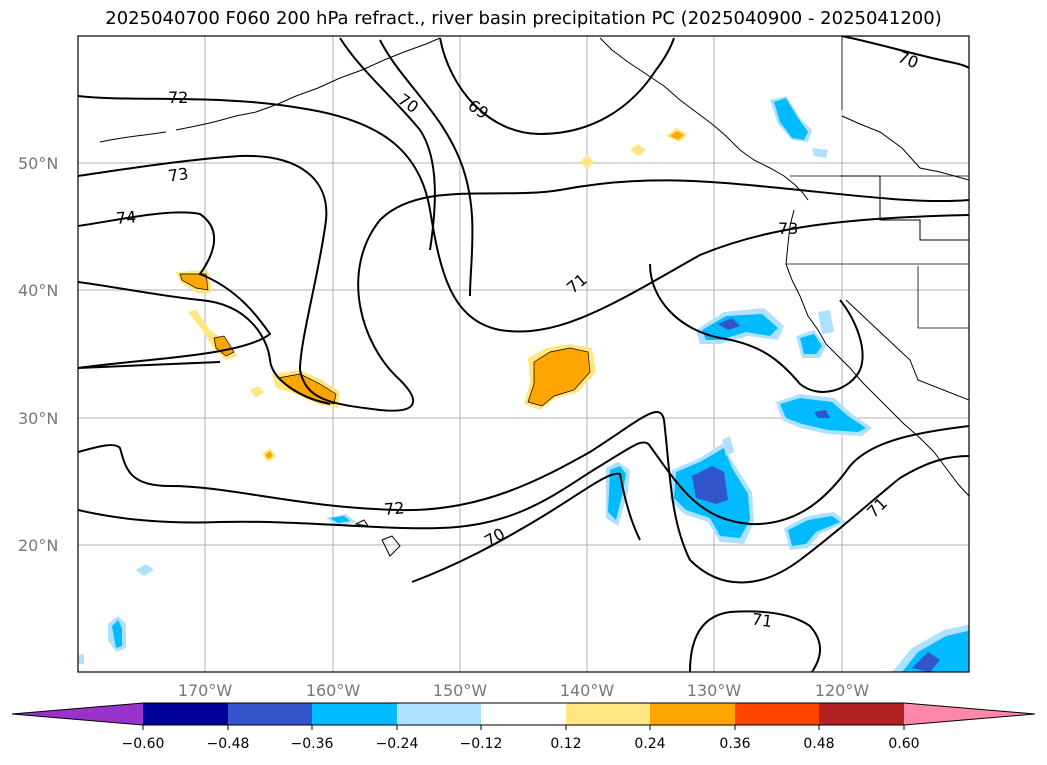 This screenshot has height=765, width=1047. Describe the element at coordinates (818, 744) in the screenshot. I see `colorbar-tick-label: 0.48` at that location.